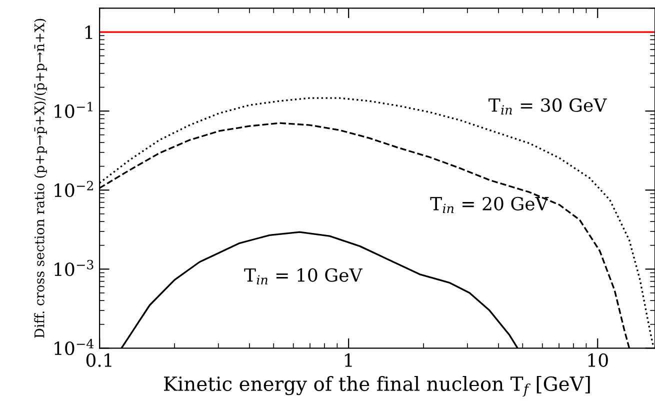 This screenshot has height=412, width=655. What do you see at coordinates (99, 360) in the screenshot?
I see `x-tick-label: 0.1` at bounding box center [99, 360].